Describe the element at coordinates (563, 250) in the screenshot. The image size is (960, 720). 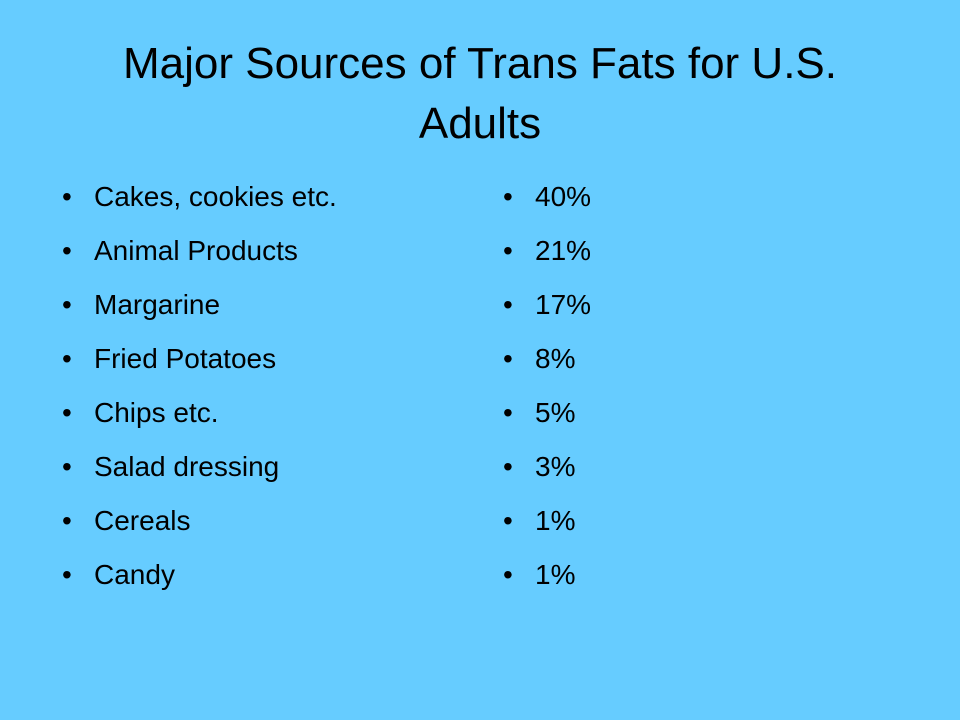
I see `item-text: 21%` at that location.